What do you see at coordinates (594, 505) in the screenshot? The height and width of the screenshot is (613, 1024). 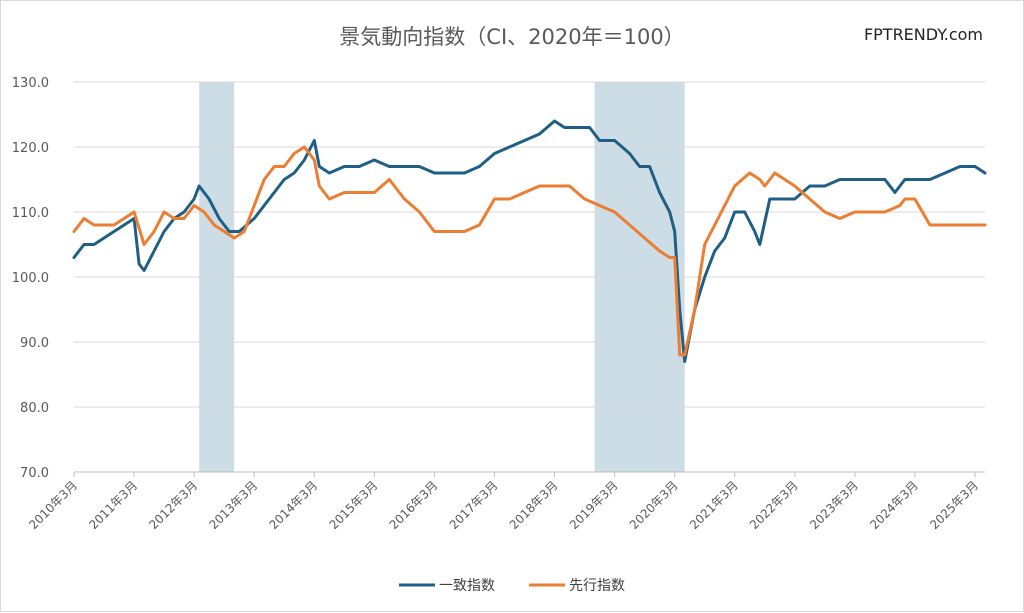 I see `x-tick-label: 2019年3月` at bounding box center [594, 505].